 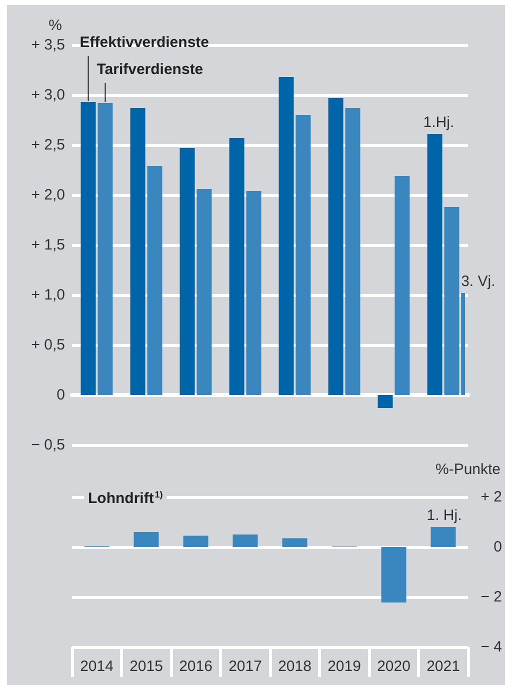 What do you see at coordinates (444, 515) in the screenshot?
I see `annotation: 1. Hj.` at bounding box center [444, 515].